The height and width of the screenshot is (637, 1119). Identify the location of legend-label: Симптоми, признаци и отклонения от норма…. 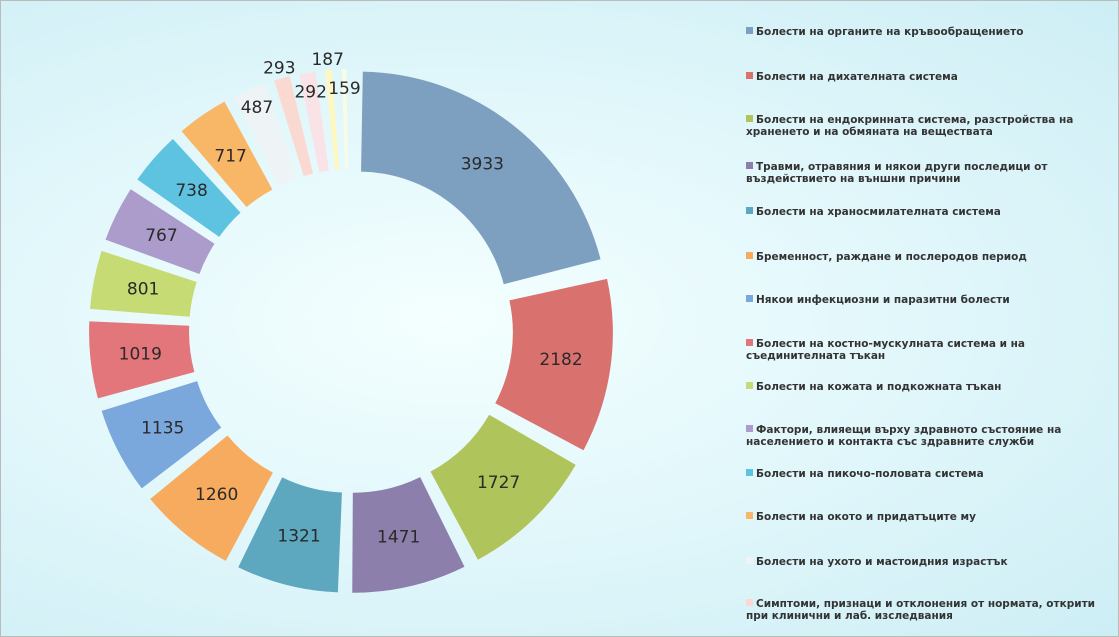
(921, 610).